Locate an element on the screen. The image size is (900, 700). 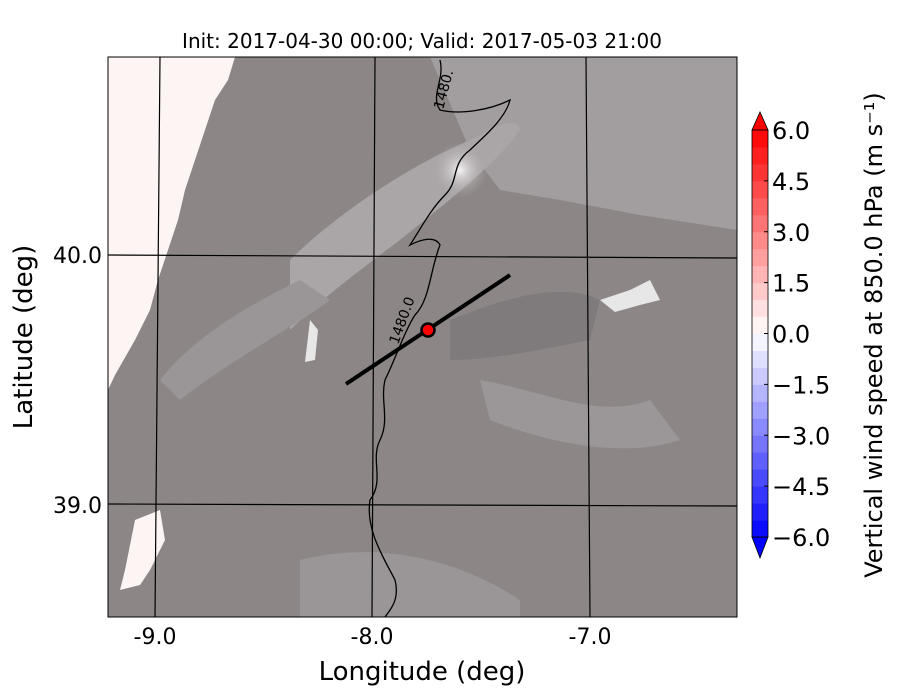
colorbar-extend-low is located at coordinates (760, 548).